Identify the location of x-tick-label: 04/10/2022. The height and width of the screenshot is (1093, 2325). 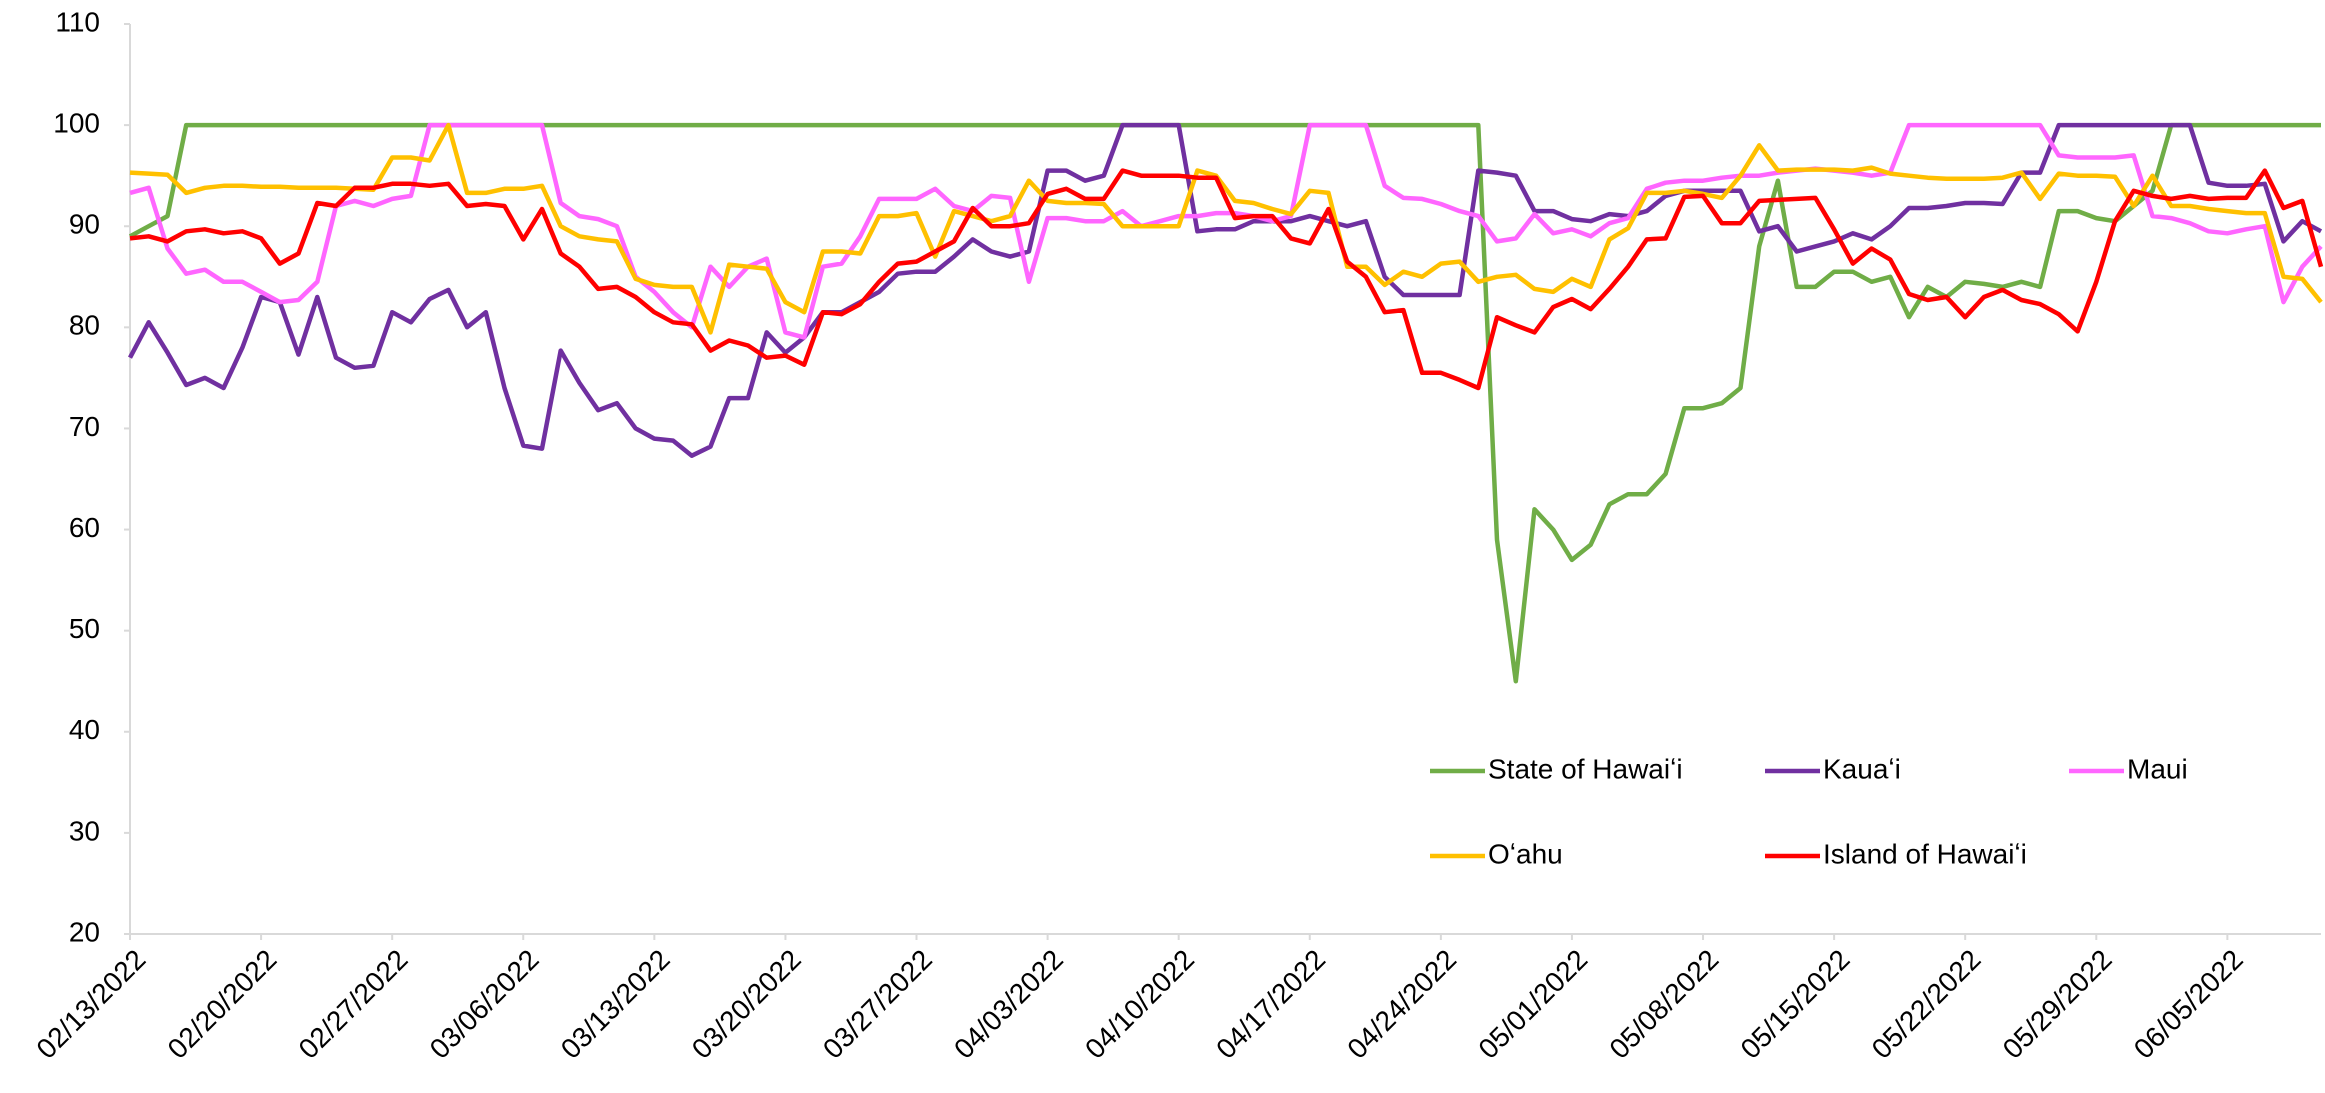
(1139, 1004).